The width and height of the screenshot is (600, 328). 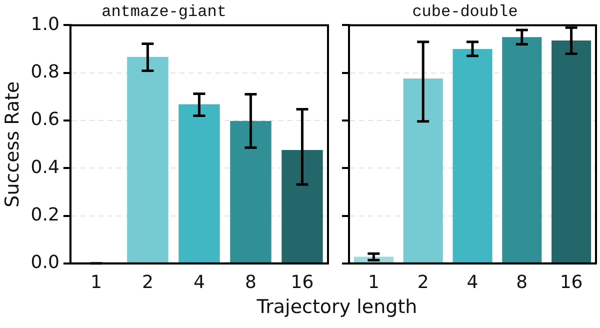 What do you see at coordinates (45, 24) in the screenshot?
I see `y-tick-label: 1.0` at bounding box center [45, 24].